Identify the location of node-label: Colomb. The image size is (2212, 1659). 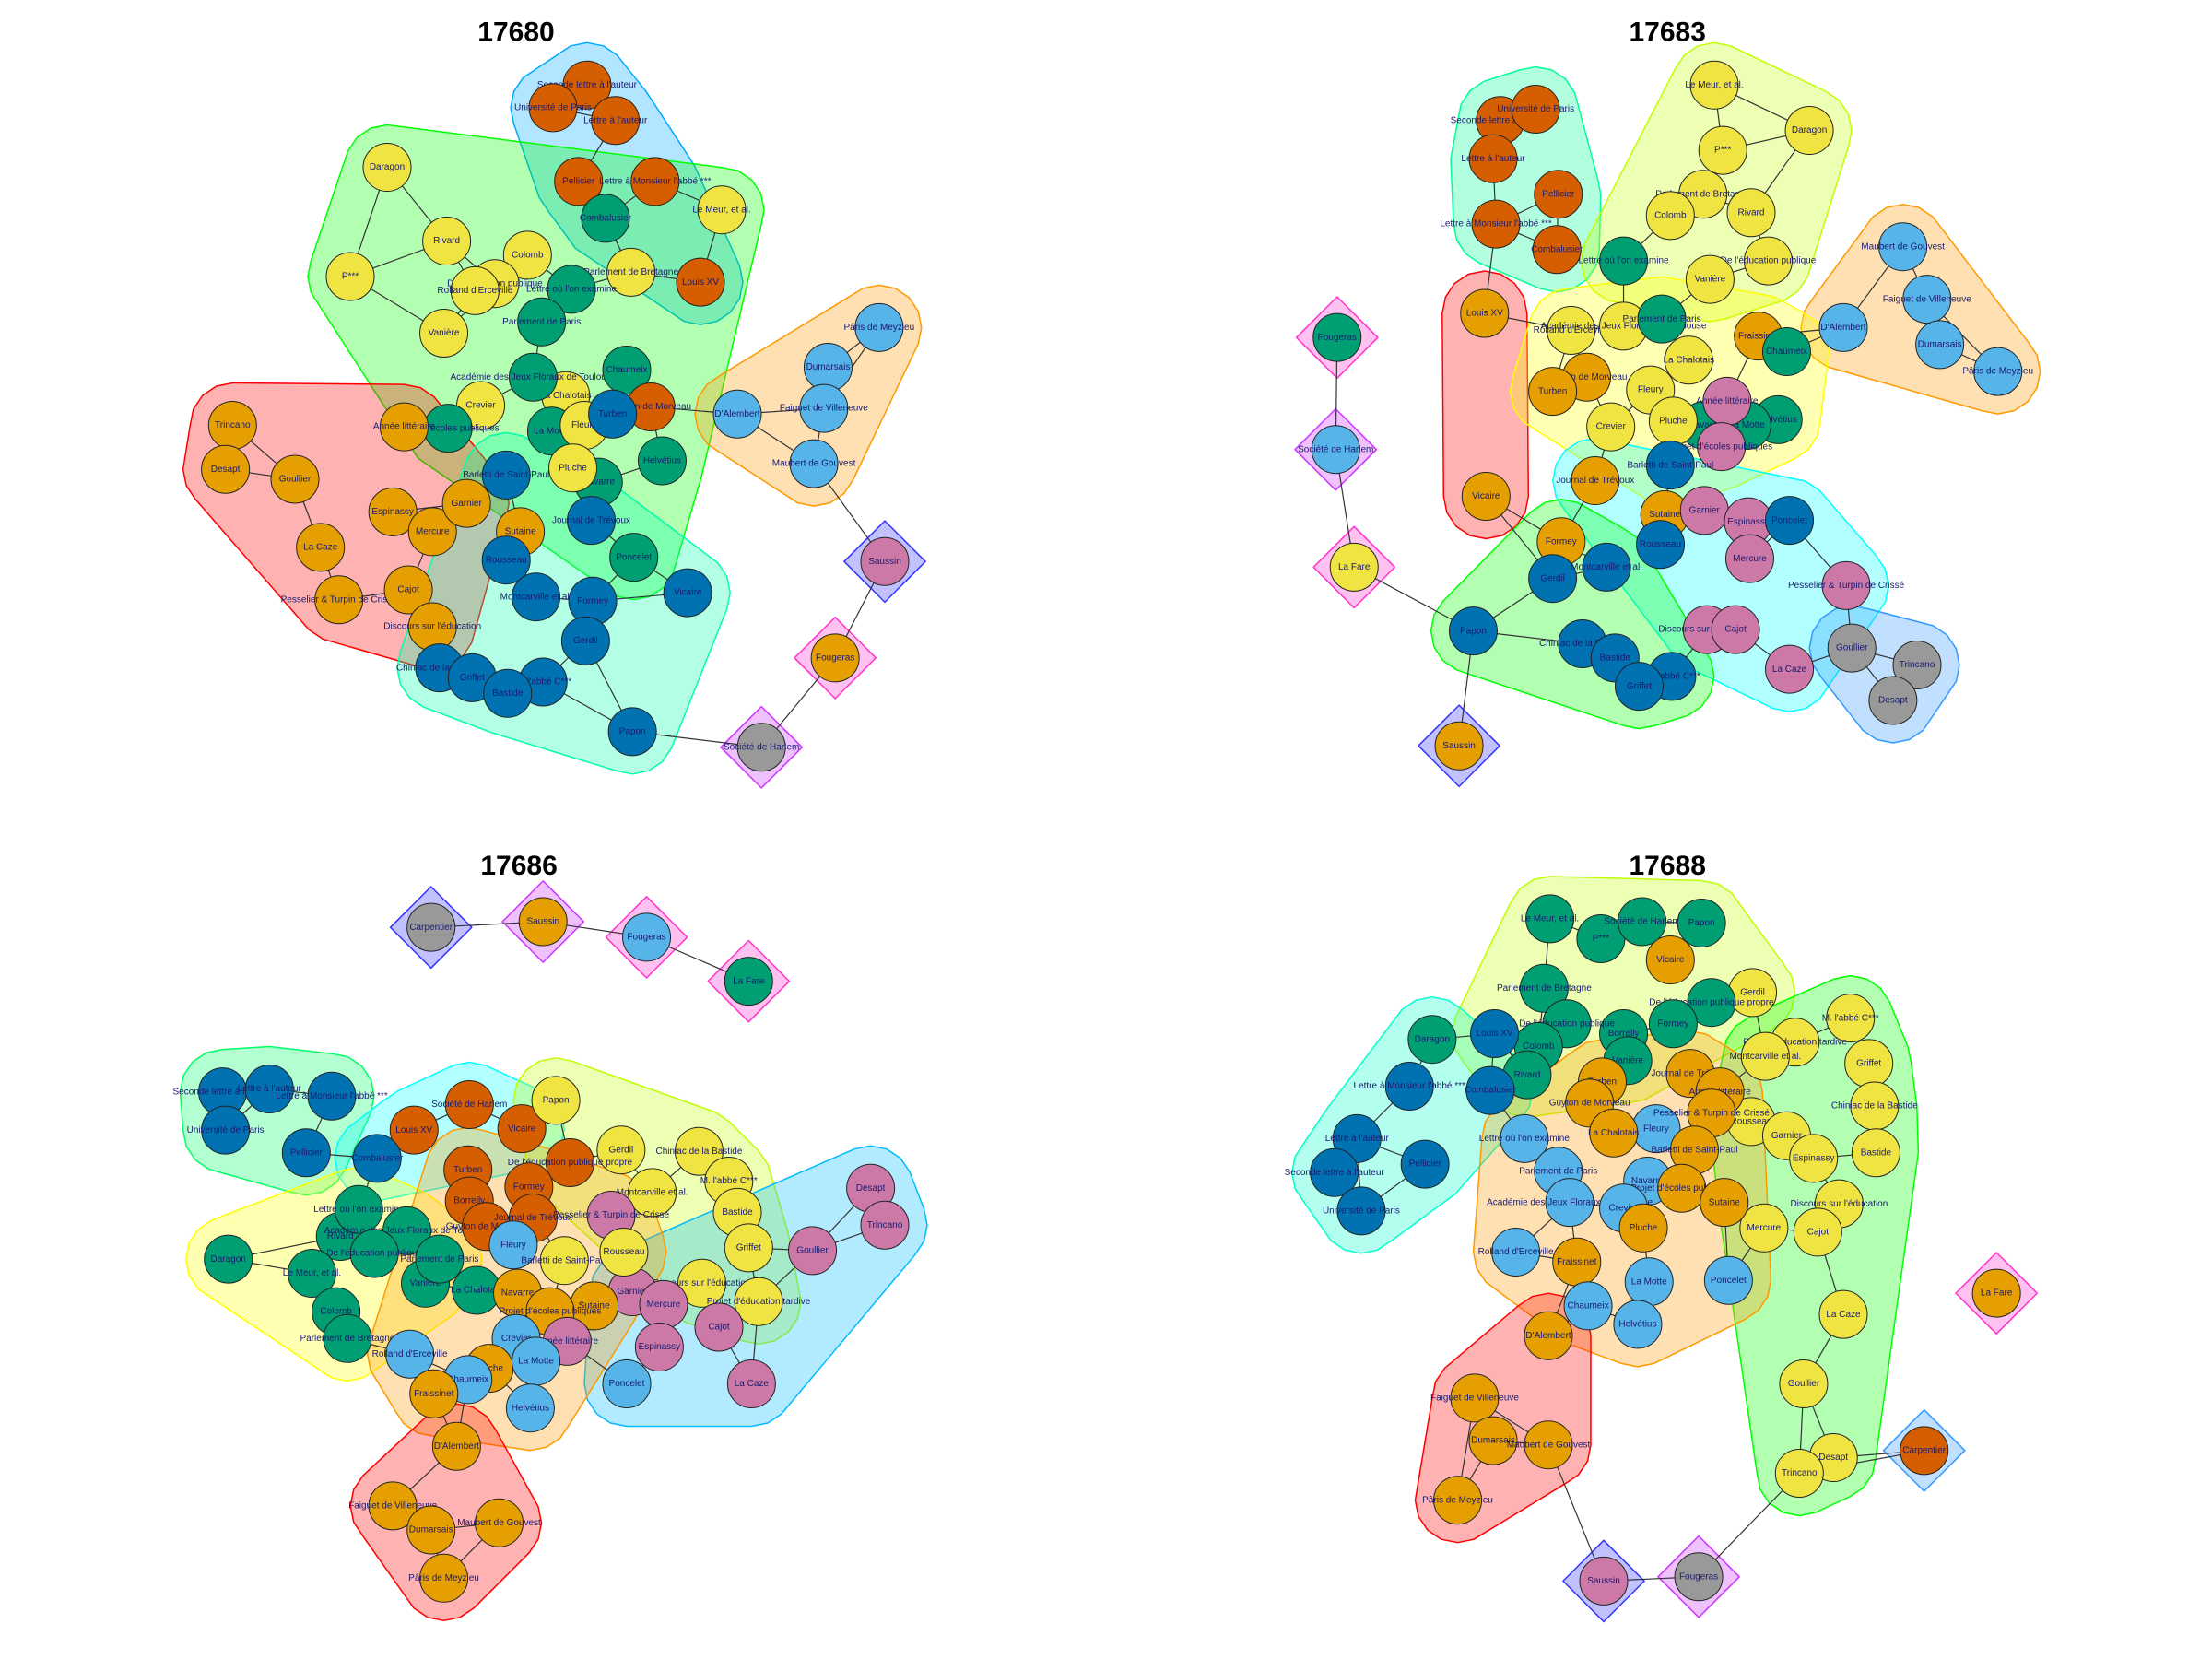
(1670, 215).